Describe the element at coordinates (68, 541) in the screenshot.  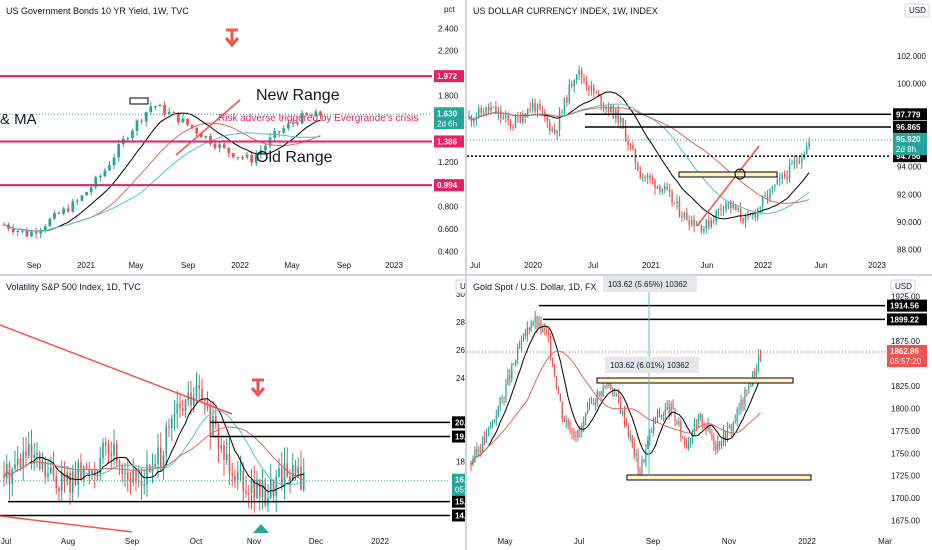
I see `x-tick-label: Aug` at that location.